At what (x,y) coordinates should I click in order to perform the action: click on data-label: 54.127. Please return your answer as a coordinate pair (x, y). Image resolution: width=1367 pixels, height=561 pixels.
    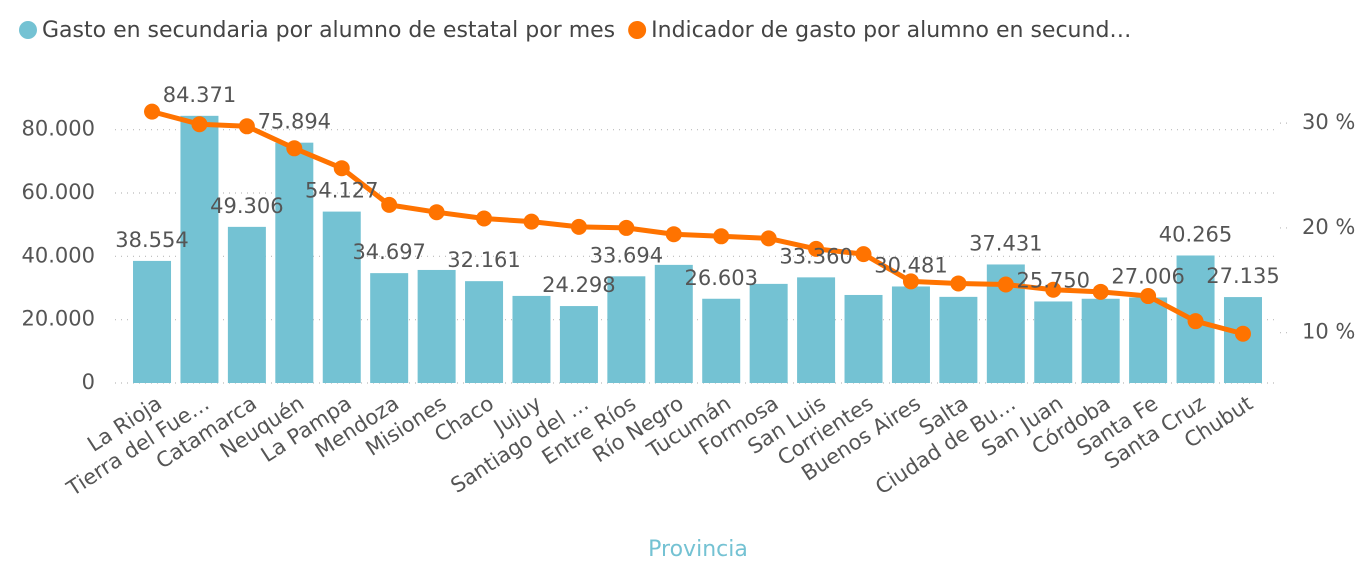
    Looking at the image, I should click on (341, 191).